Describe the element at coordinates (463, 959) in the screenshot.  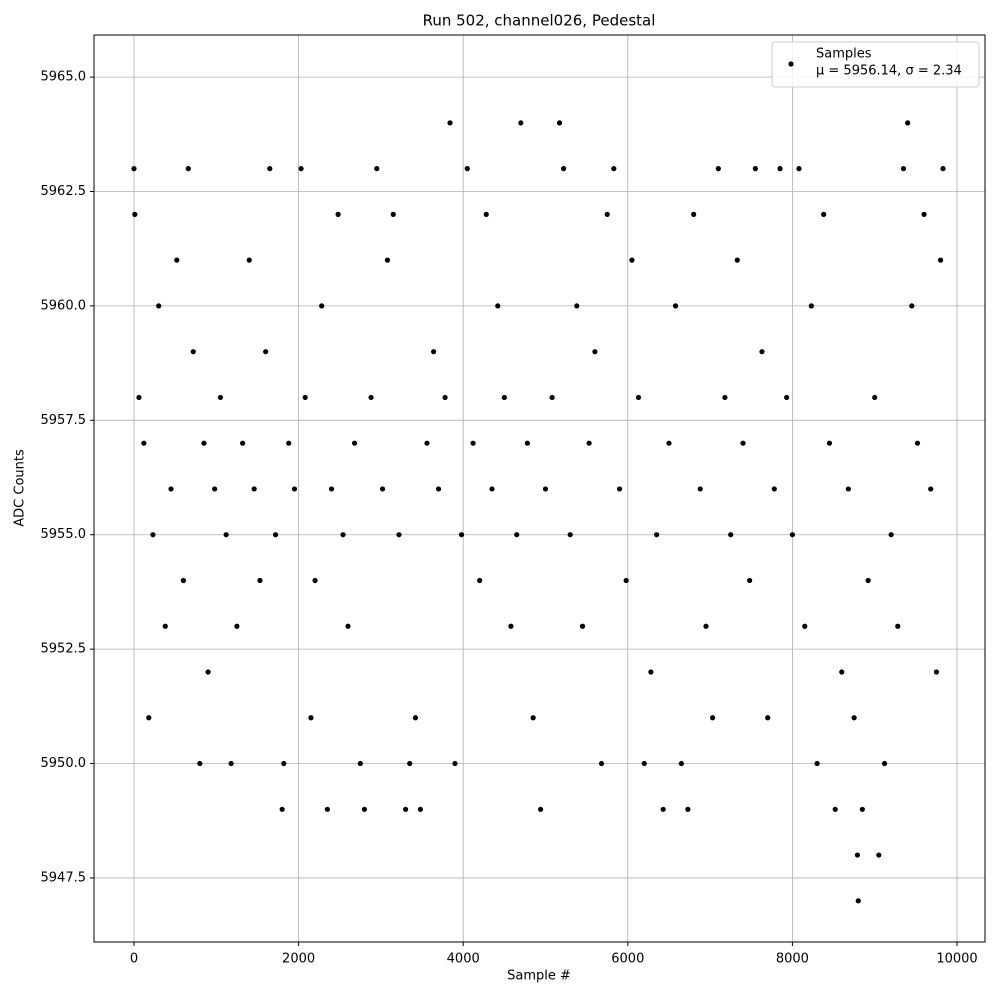
I see `x-tick-label: 4000` at that location.